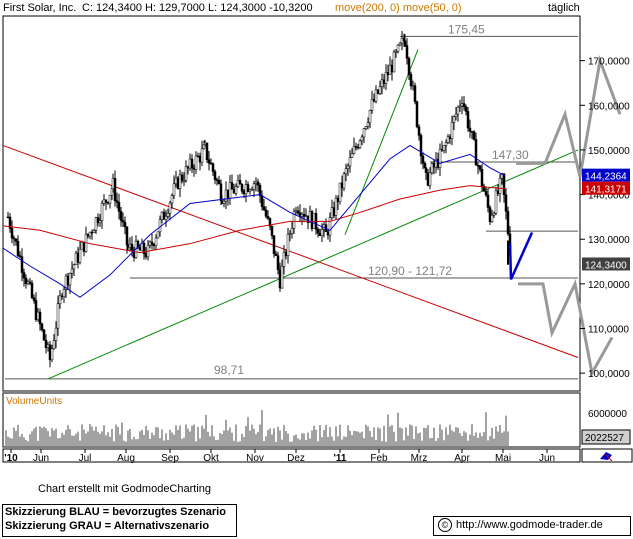  I want to click on indicator-label: move(200, 0) move(50, 0), so click(398, 8).